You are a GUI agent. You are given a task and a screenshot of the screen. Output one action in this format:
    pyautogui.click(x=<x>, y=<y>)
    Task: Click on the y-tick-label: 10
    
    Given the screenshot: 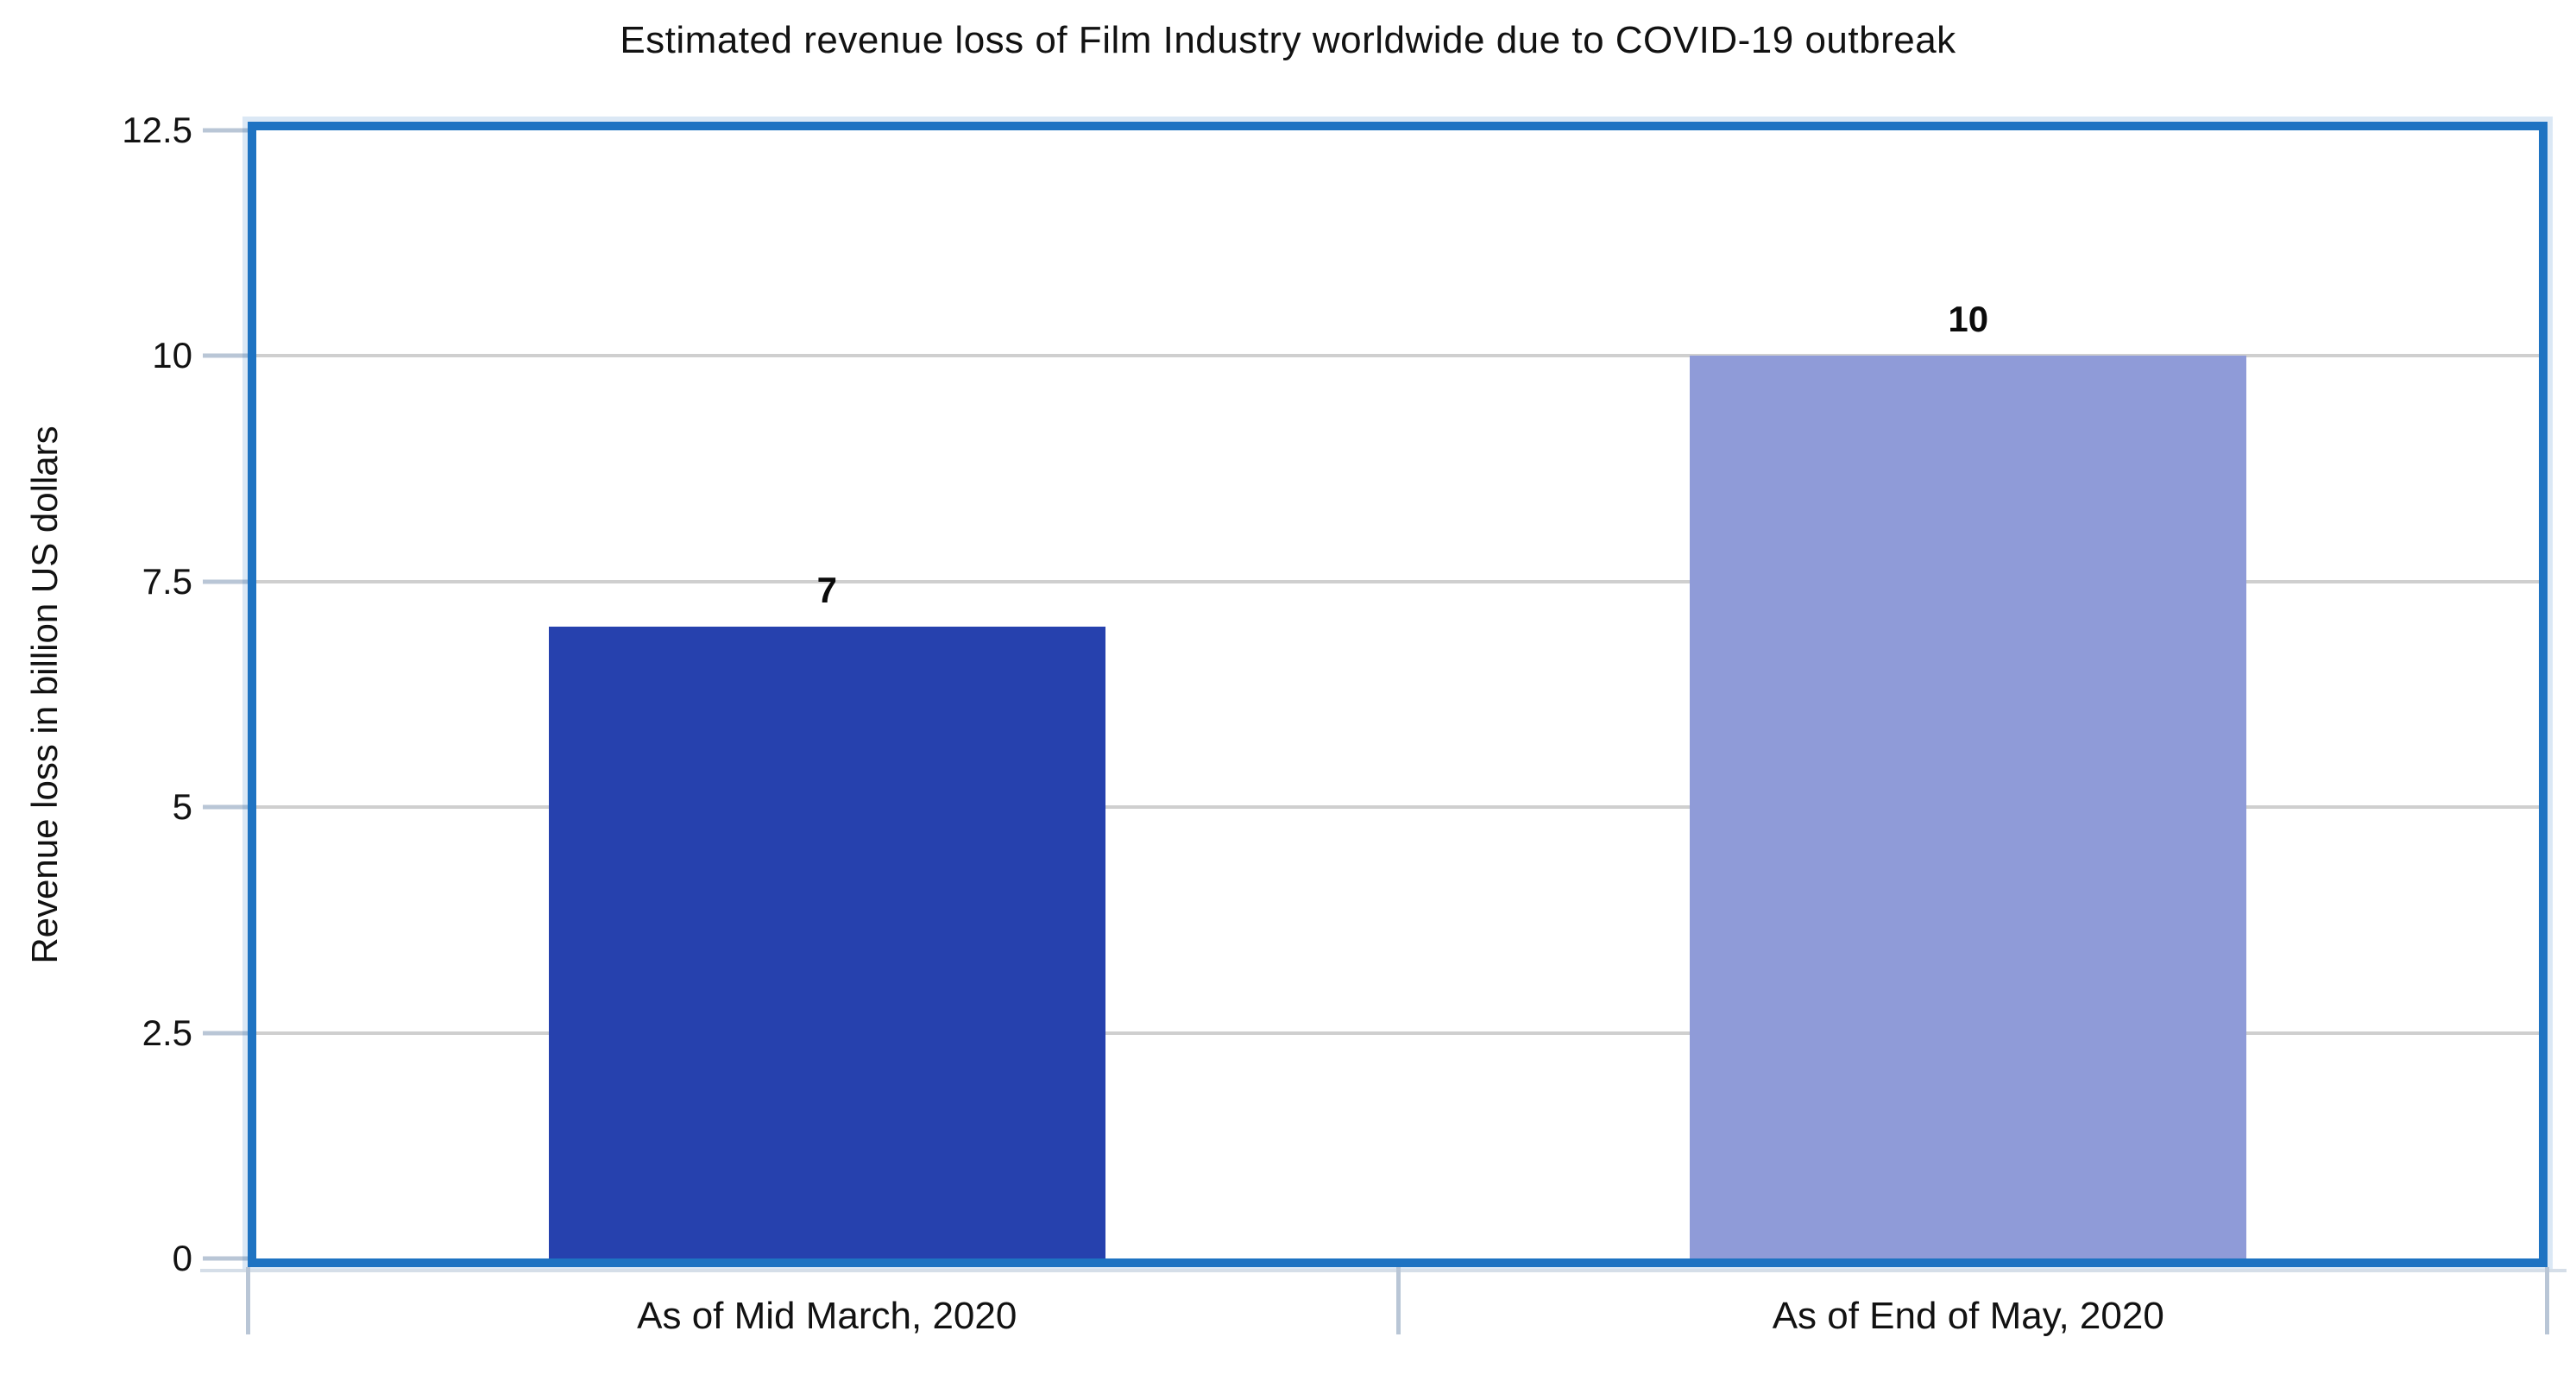 What is the action you would take?
    pyautogui.click(x=172, y=355)
    